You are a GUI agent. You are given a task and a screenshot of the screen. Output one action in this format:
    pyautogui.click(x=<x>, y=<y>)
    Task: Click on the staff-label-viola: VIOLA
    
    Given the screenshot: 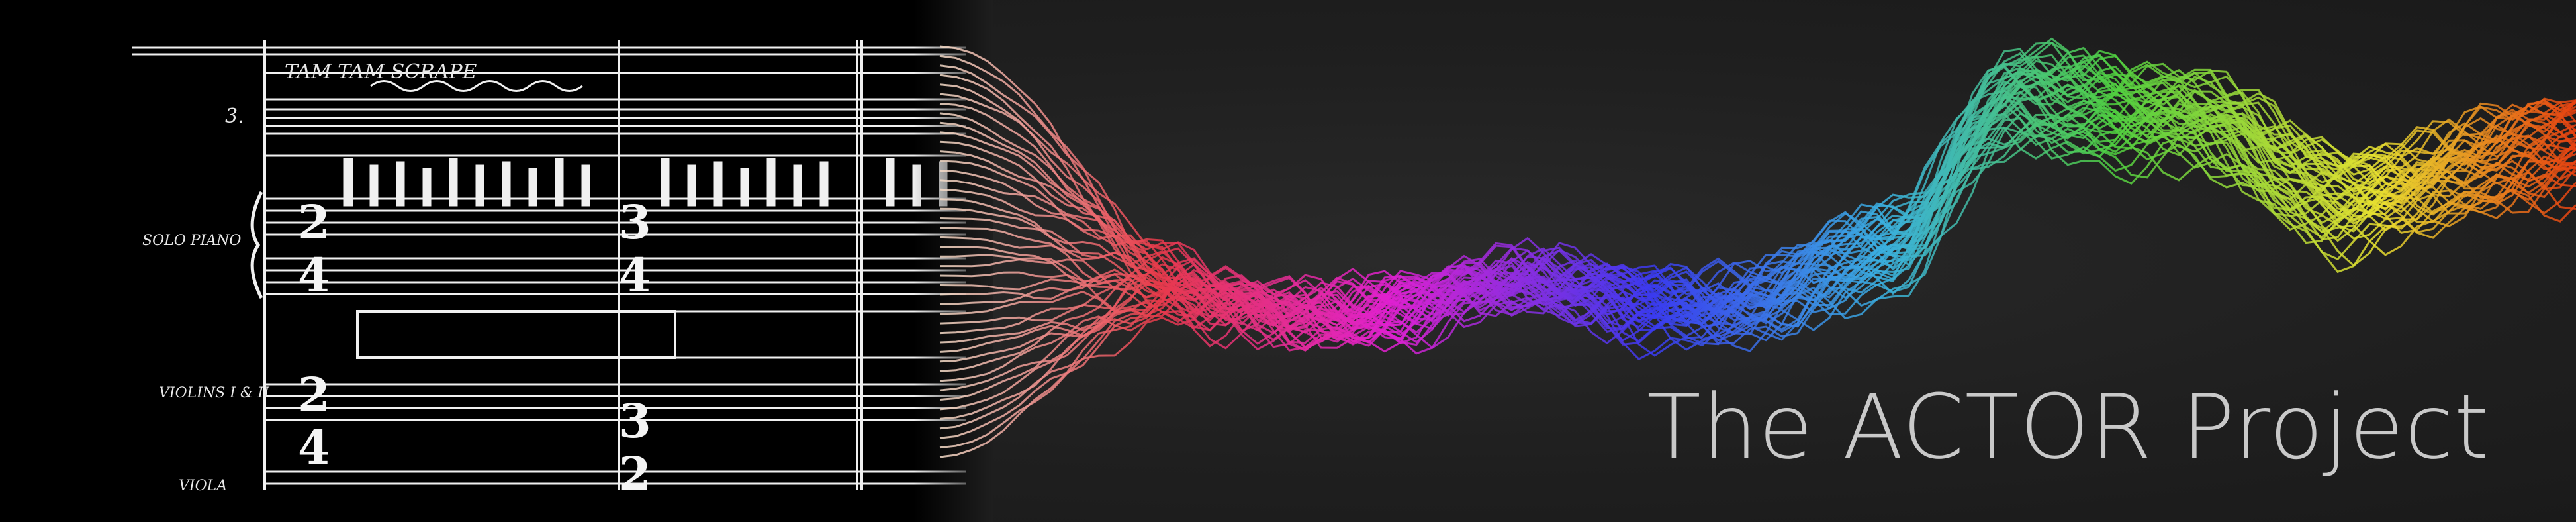 What is the action you would take?
    pyautogui.click(x=203, y=486)
    